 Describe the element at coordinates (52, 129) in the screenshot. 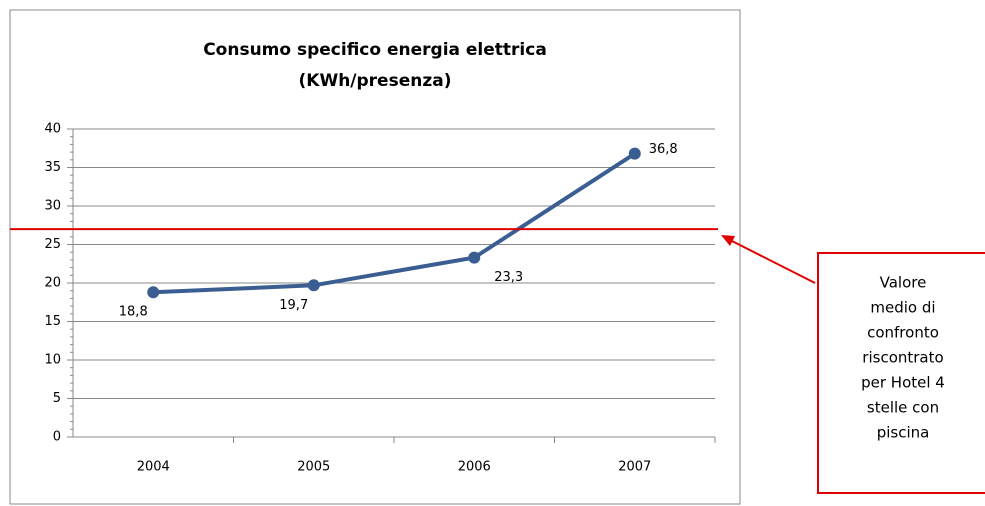

I see `y-tick-label: 40` at that location.